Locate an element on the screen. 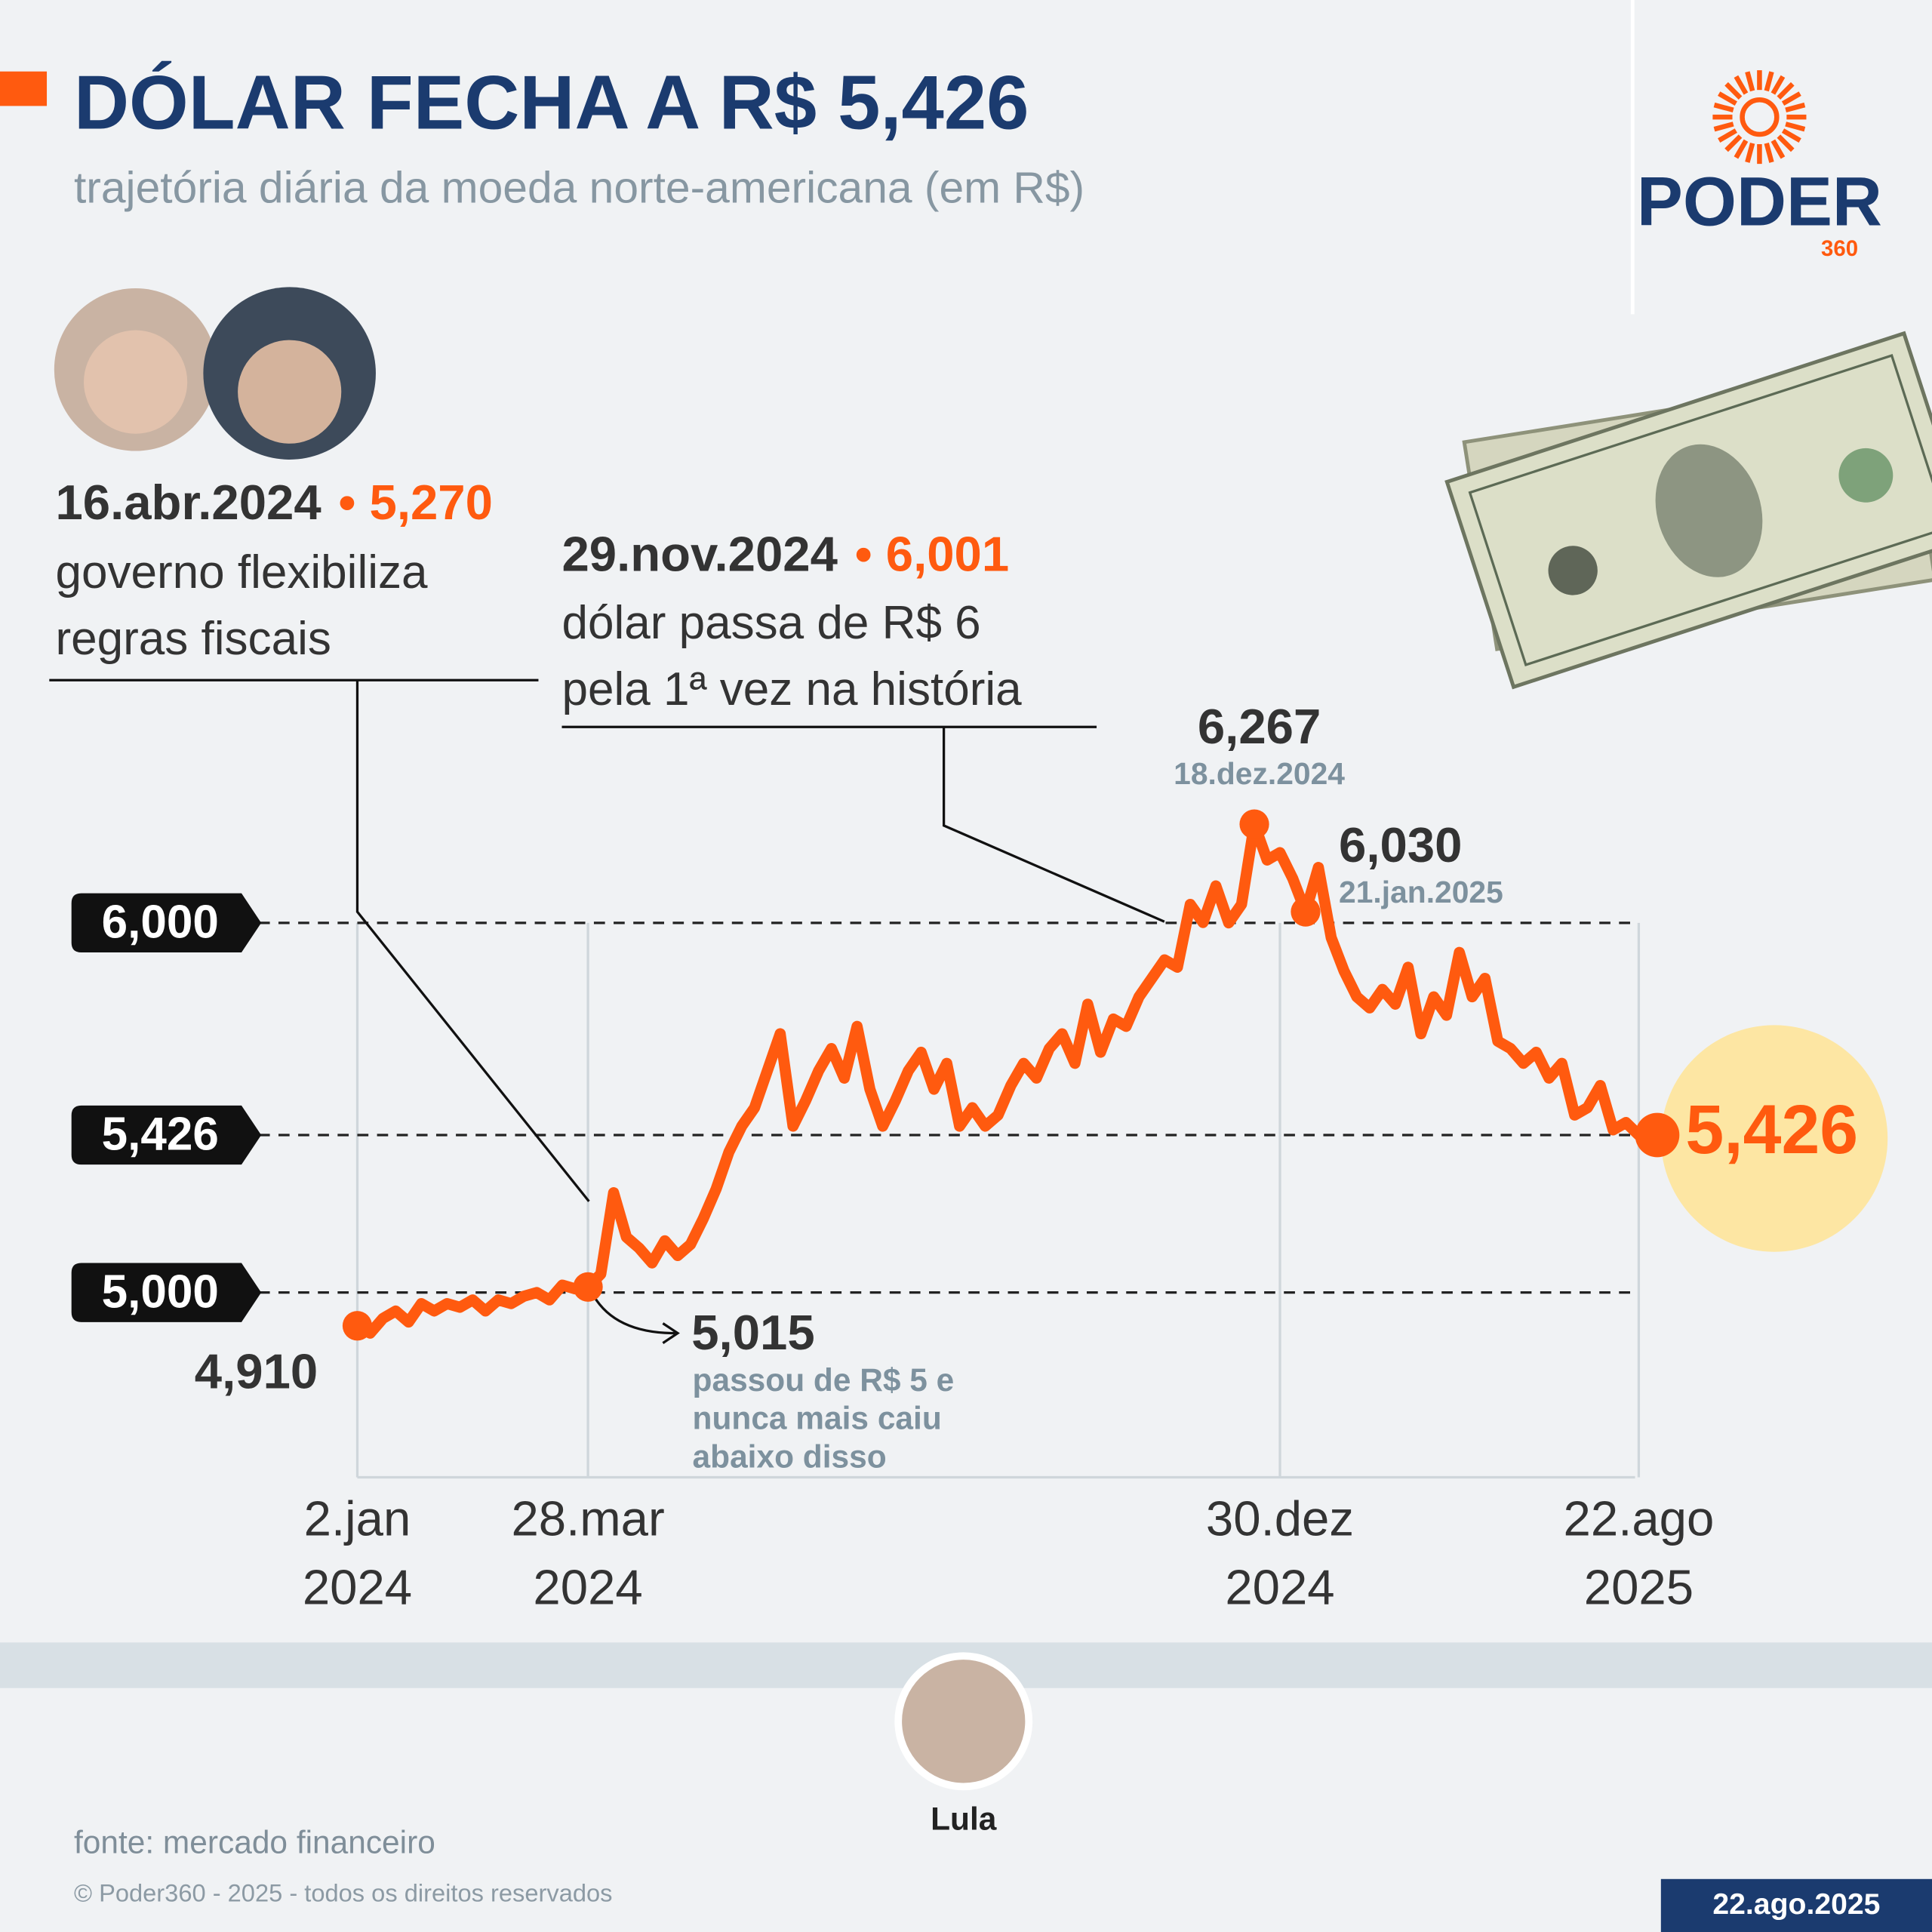  note: passou de R$ 5 e is located at coordinates (824, 1380).